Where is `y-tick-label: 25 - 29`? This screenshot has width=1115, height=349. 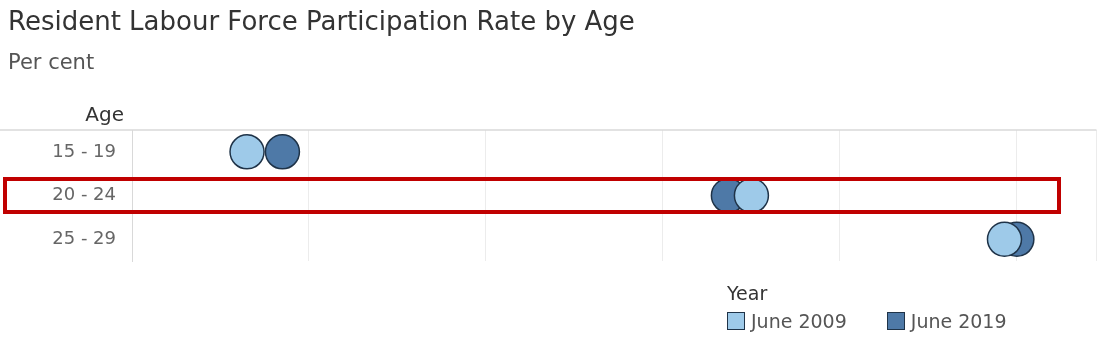
y-tick-label: 25 - 29 is located at coordinates (84, 238).